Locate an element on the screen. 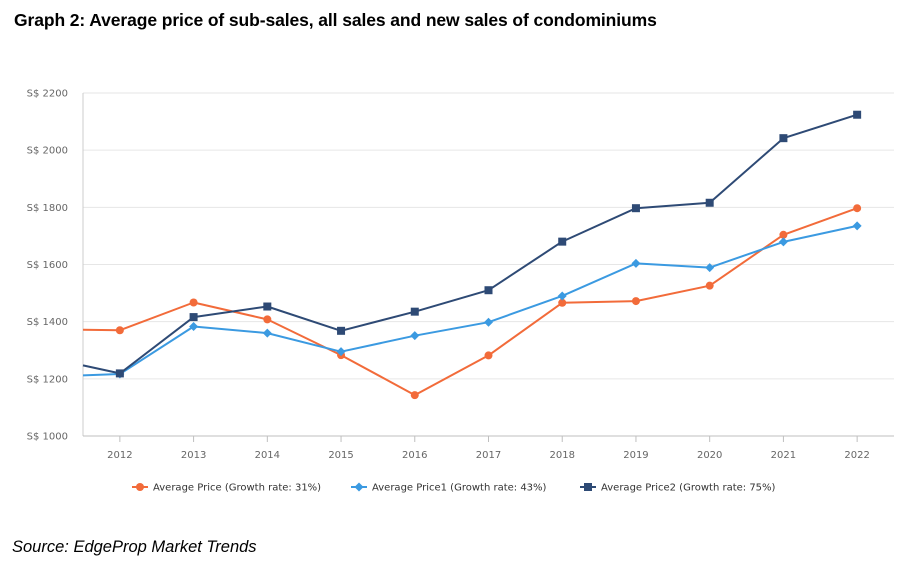  legend-item-1: Average Price (Growth rate: 31%) is located at coordinates (226, 488).